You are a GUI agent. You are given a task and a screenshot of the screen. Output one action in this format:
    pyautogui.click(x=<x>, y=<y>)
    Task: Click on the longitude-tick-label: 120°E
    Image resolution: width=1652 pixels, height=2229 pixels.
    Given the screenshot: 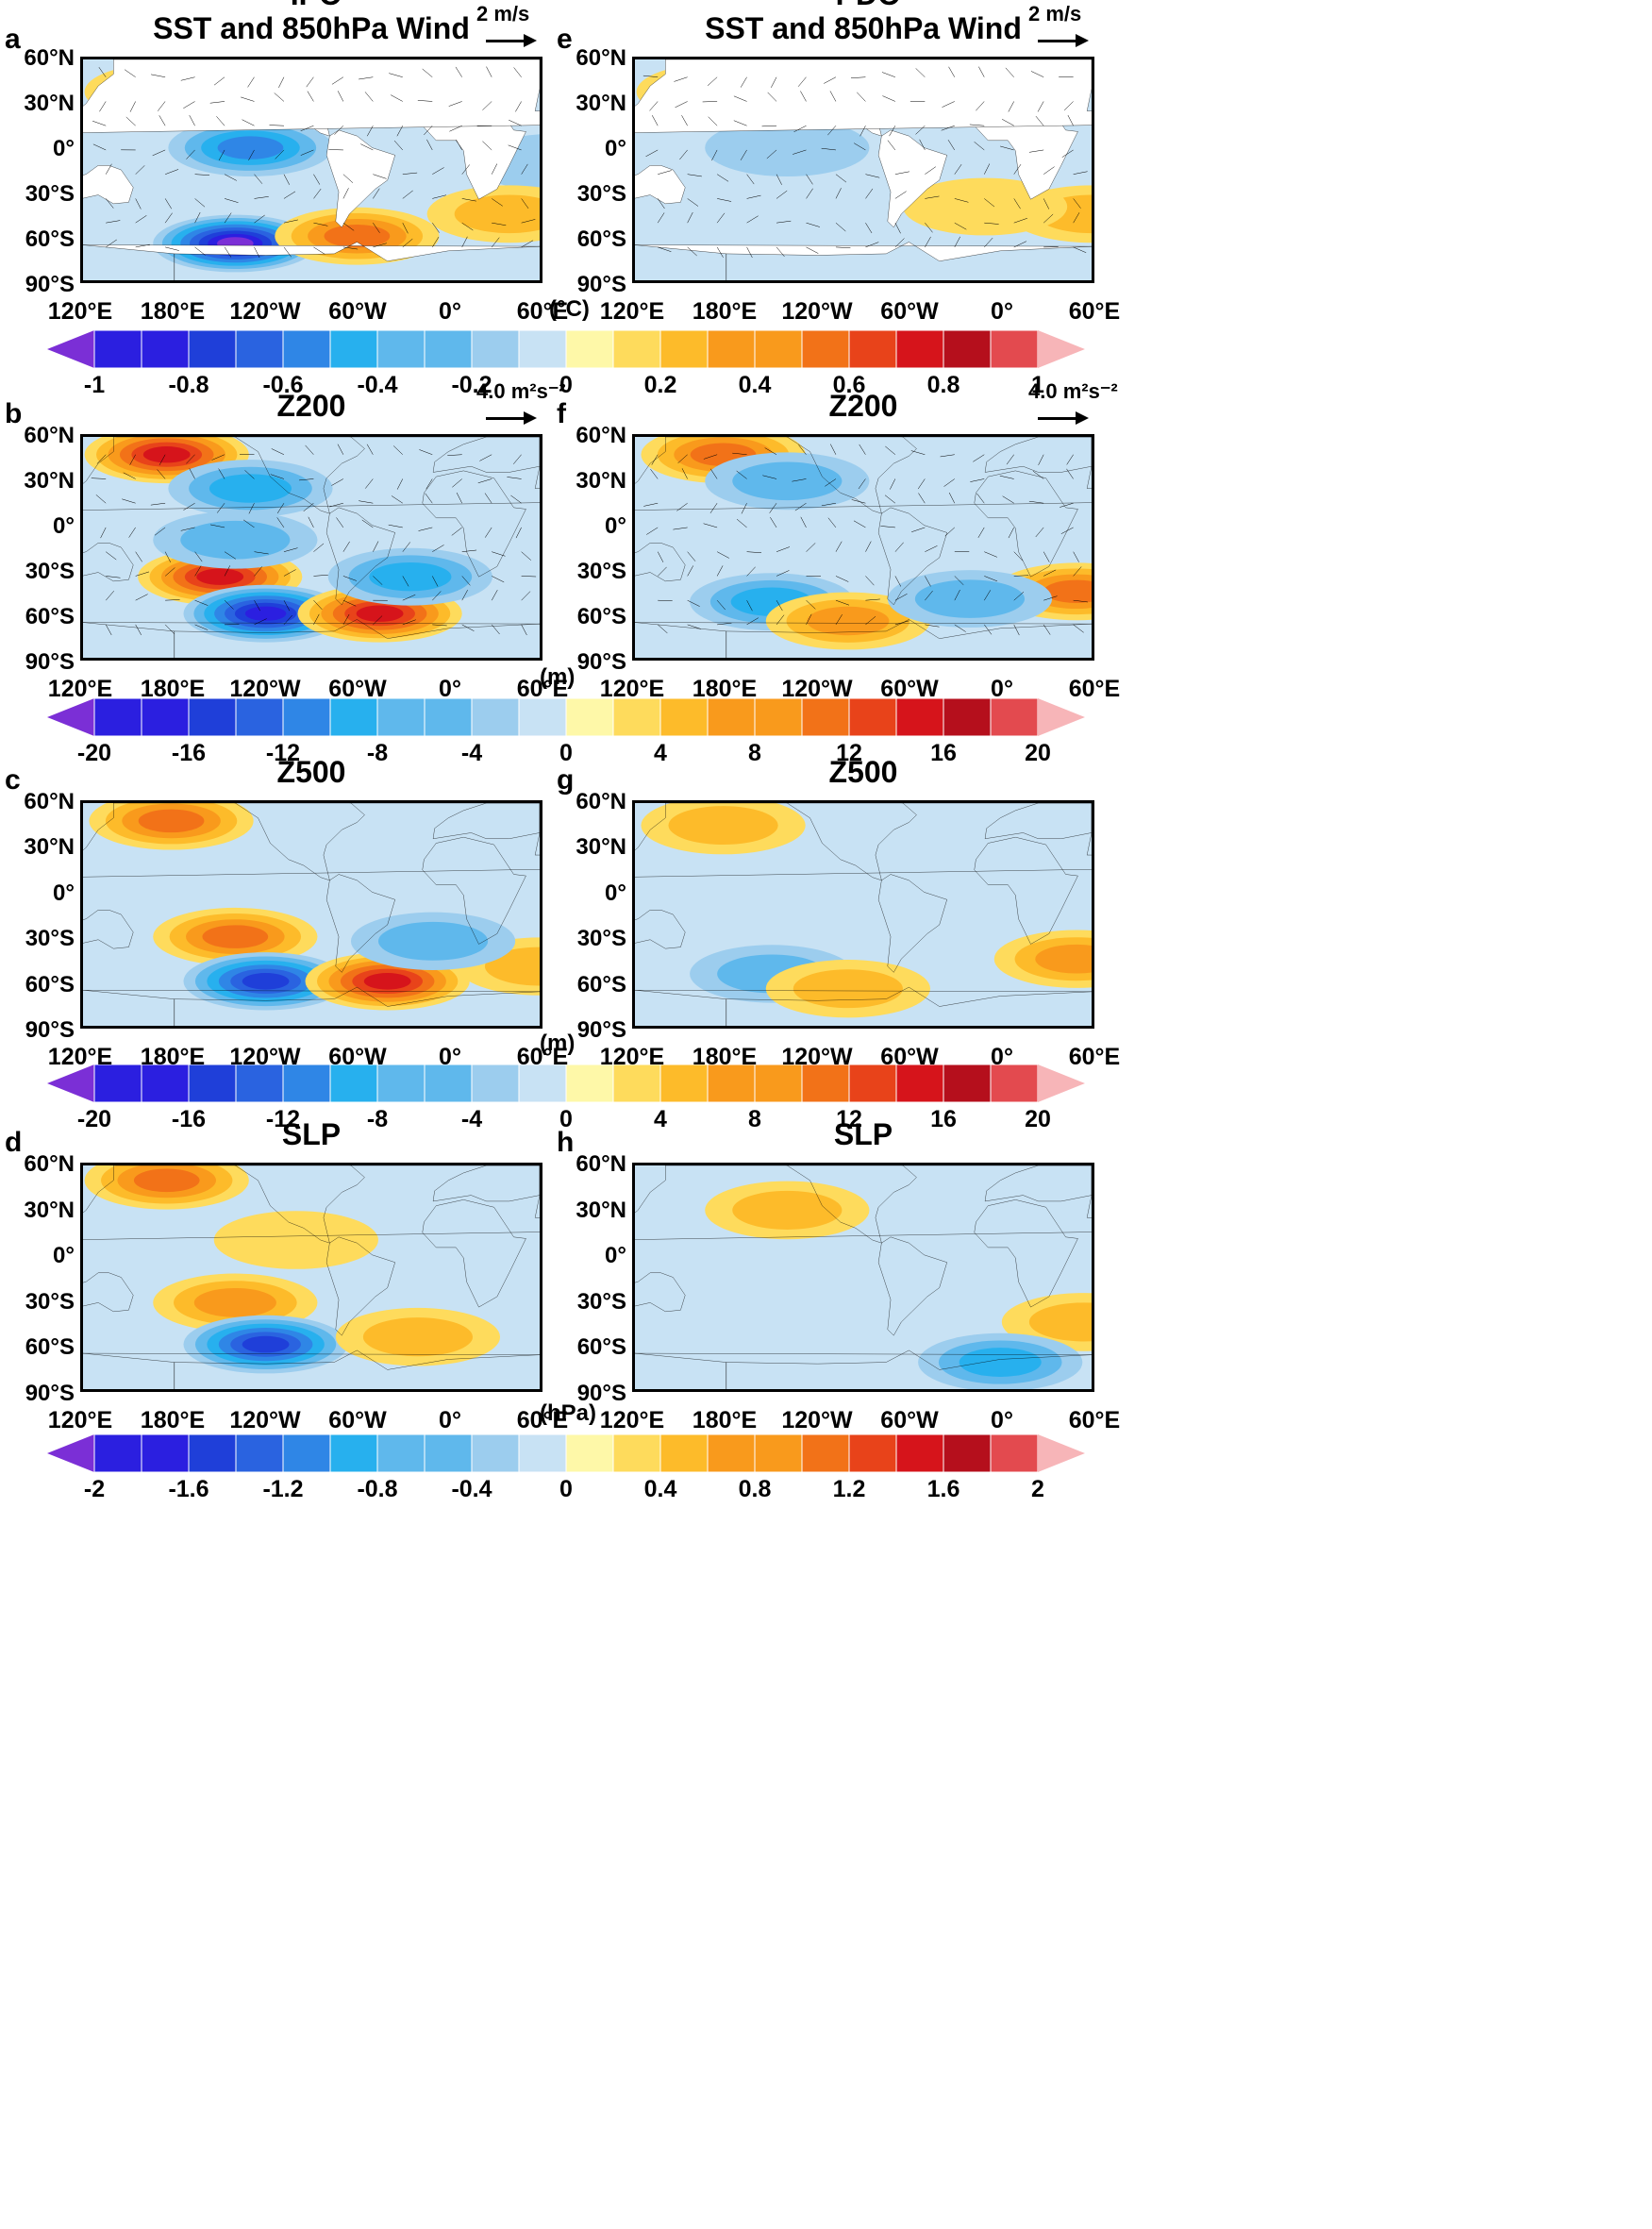 What is the action you would take?
    pyautogui.click(x=80, y=689)
    